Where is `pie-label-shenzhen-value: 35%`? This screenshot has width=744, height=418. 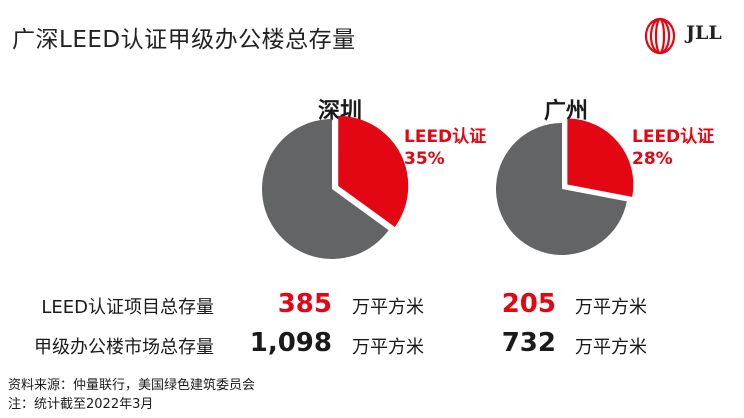 pie-label-shenzhen-value: 35% is located at coordinates (424, 159).